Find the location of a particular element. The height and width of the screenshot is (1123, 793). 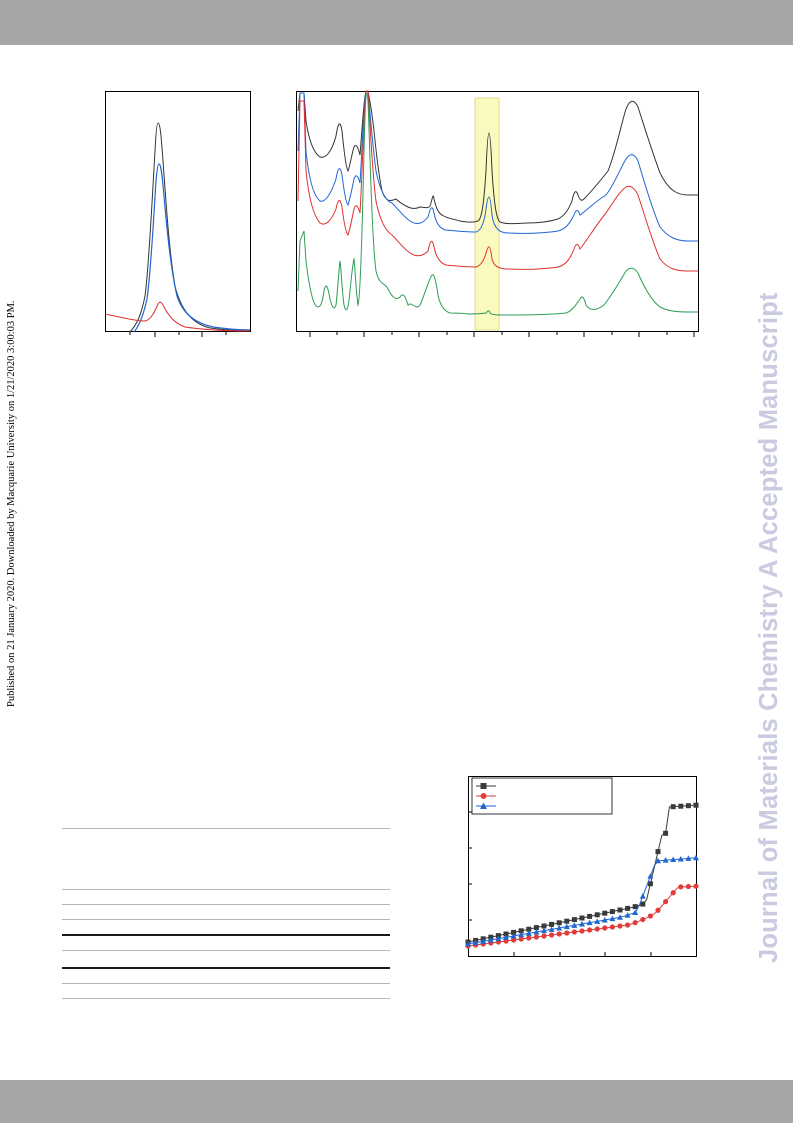

left-spectrum-black-curve is located at coordinates (190, 227).